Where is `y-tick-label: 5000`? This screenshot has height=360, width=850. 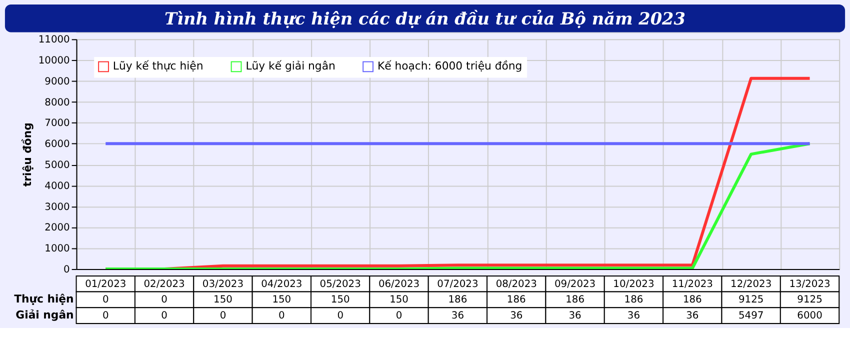
y-tick-label: 5000 is located at coordinates (57, 166).